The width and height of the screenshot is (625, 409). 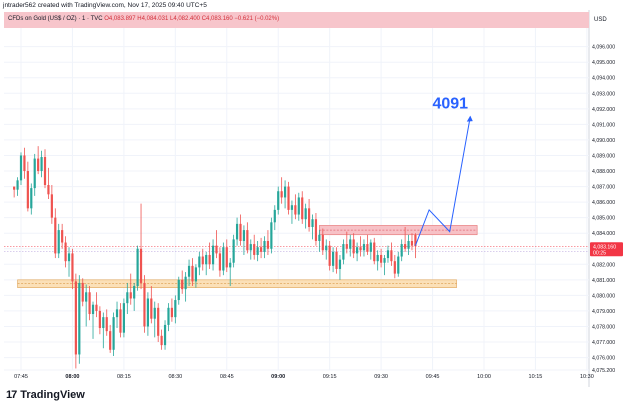 What do you see at coordinates (603, 141) in the screenshot?
I see `price-tick-label: 4,090.000` at bounding box center [603, 141].